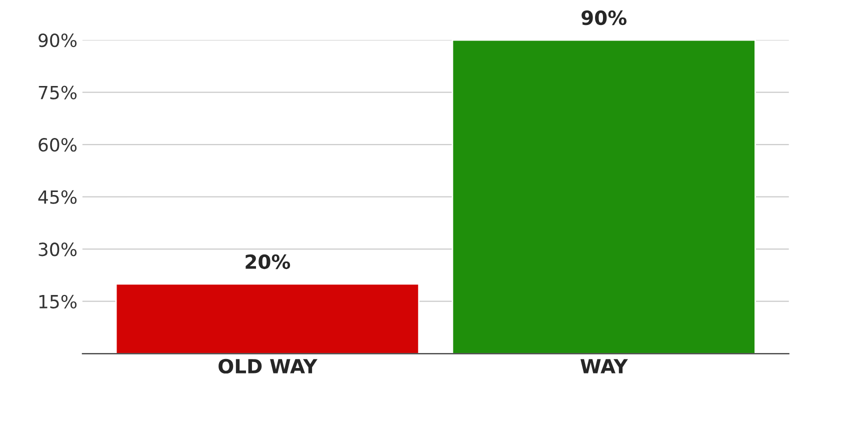 Image resolution: width=841 pixels, height=421 pixels. I want to click on y-tick-label: 15%, so click(58, 301).